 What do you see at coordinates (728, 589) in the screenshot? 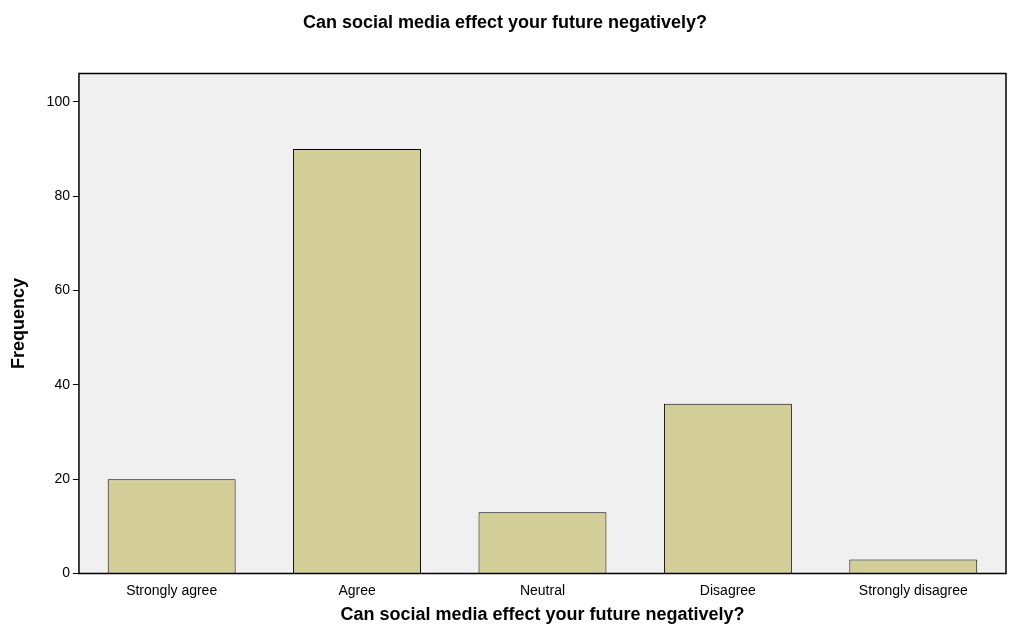
I see `x-tick-label: Disagree` at bounding box center [728, 589].